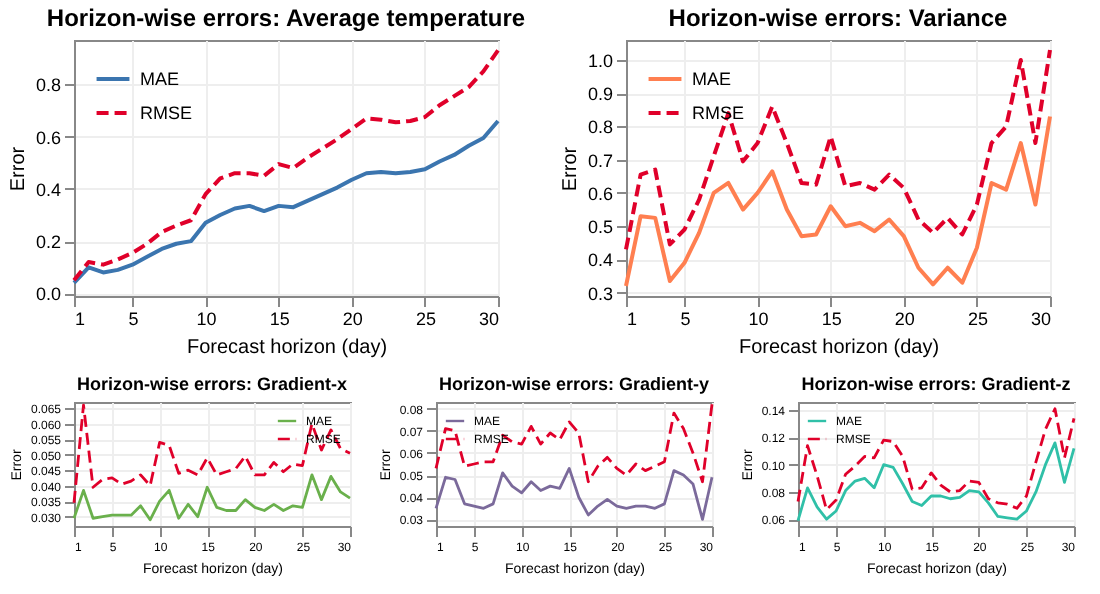  Describe the element at coordinates (838, 18) in the screenshot. I see `chart-title: Horizon-wise errors: Variance` at that location.